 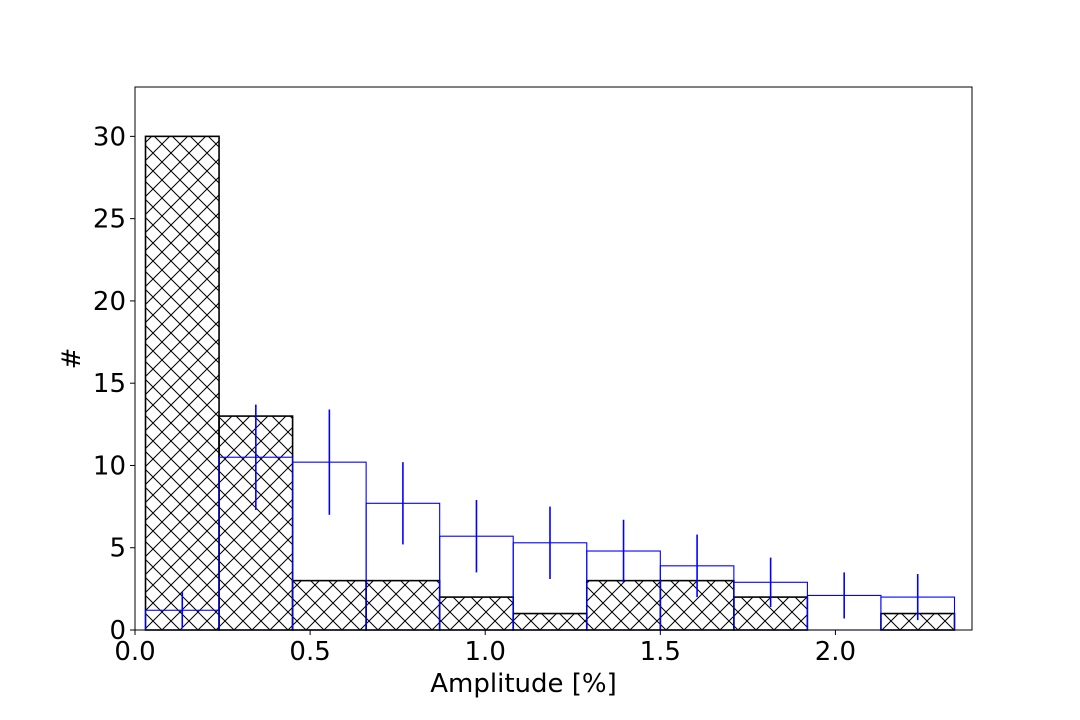 What do you see at coordinates (134, 652) in the screenshot?
I see `x-tick-label: 0.0` at bounding box center [134, 652].